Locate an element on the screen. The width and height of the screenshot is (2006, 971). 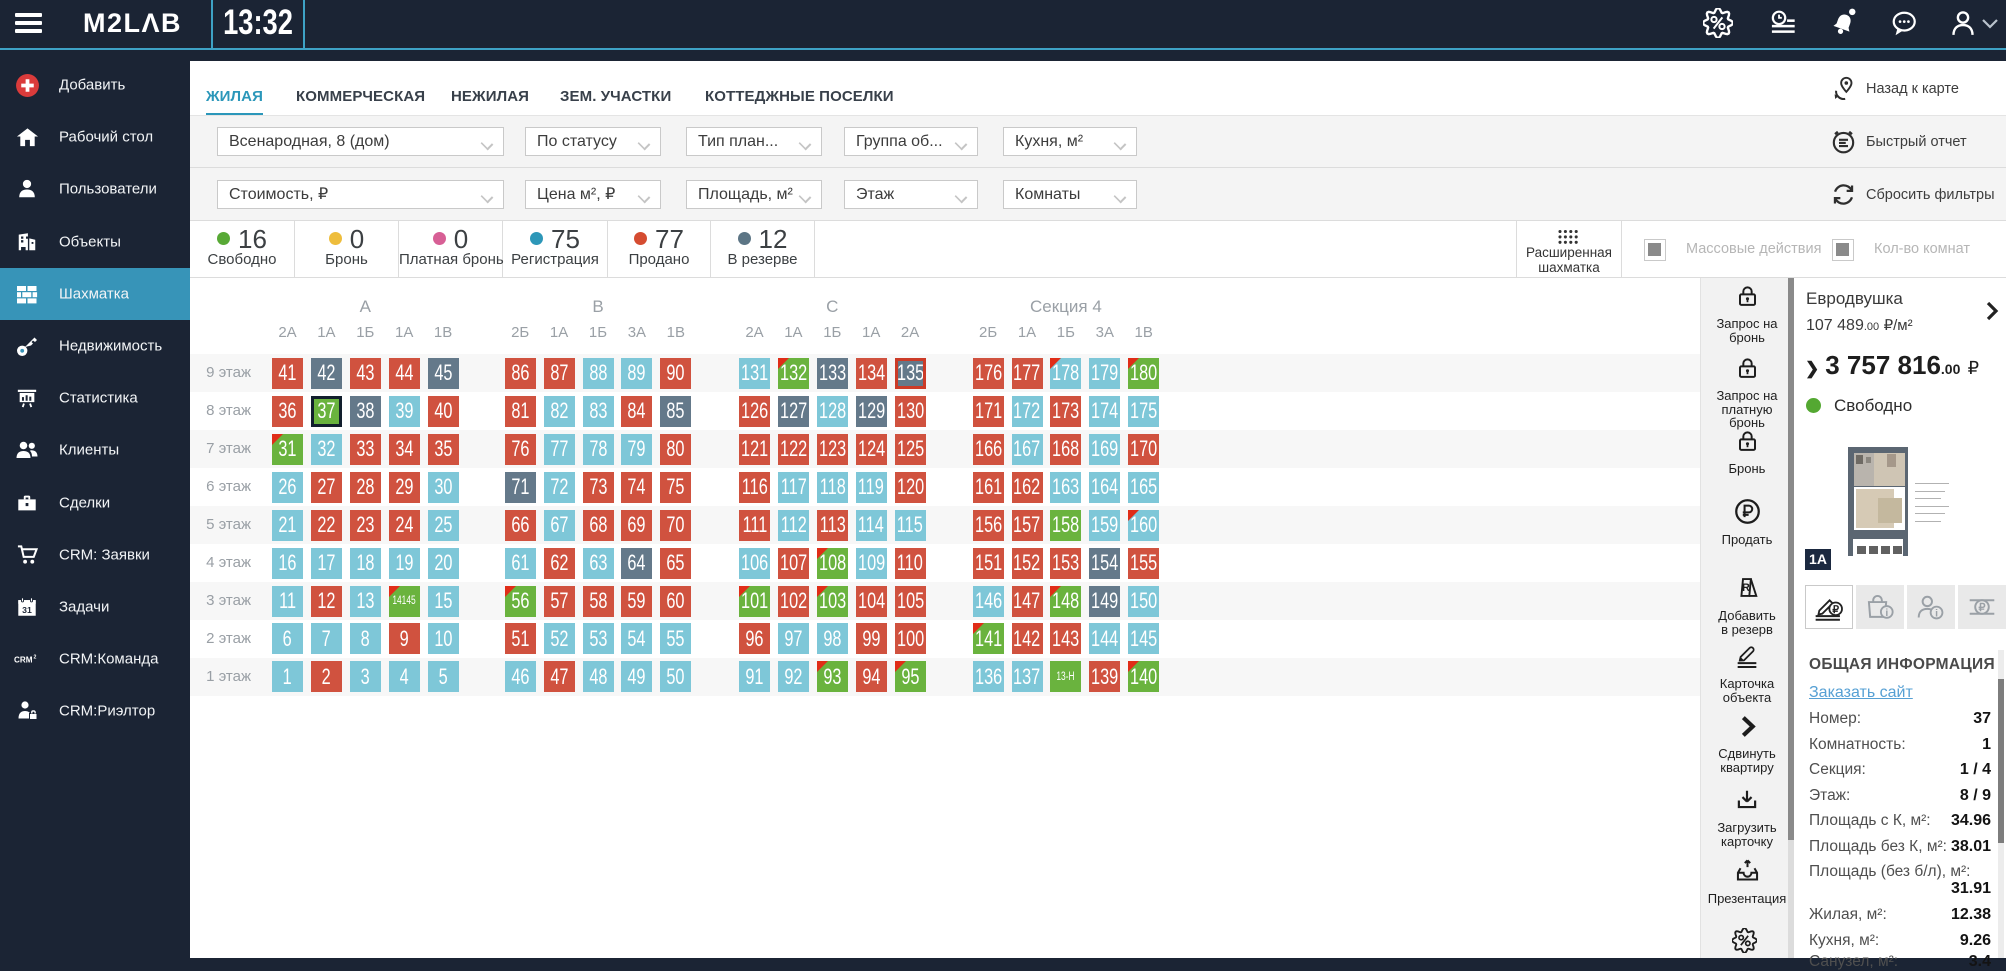
svg-text: R is located at coordinates (1746, 588).